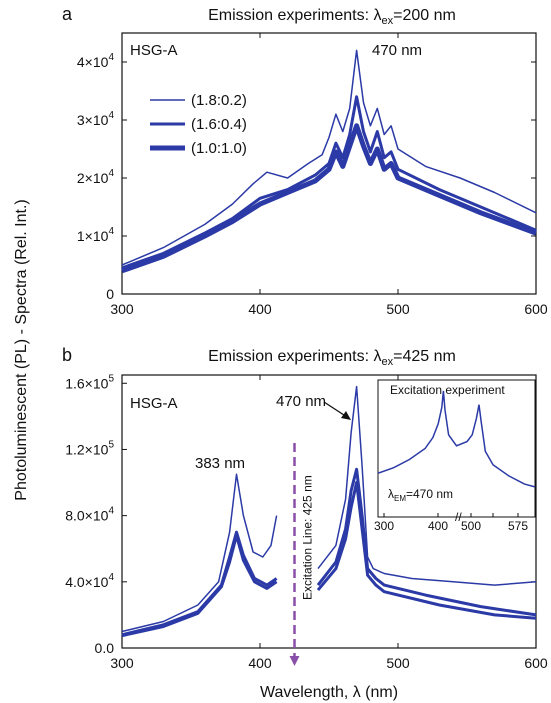 Image resolution: width=551 pixels, height=703 pixels. Describe the element at coordinates (67, 14) in the screenshot. I see `panel-a-letter: a` at that location.